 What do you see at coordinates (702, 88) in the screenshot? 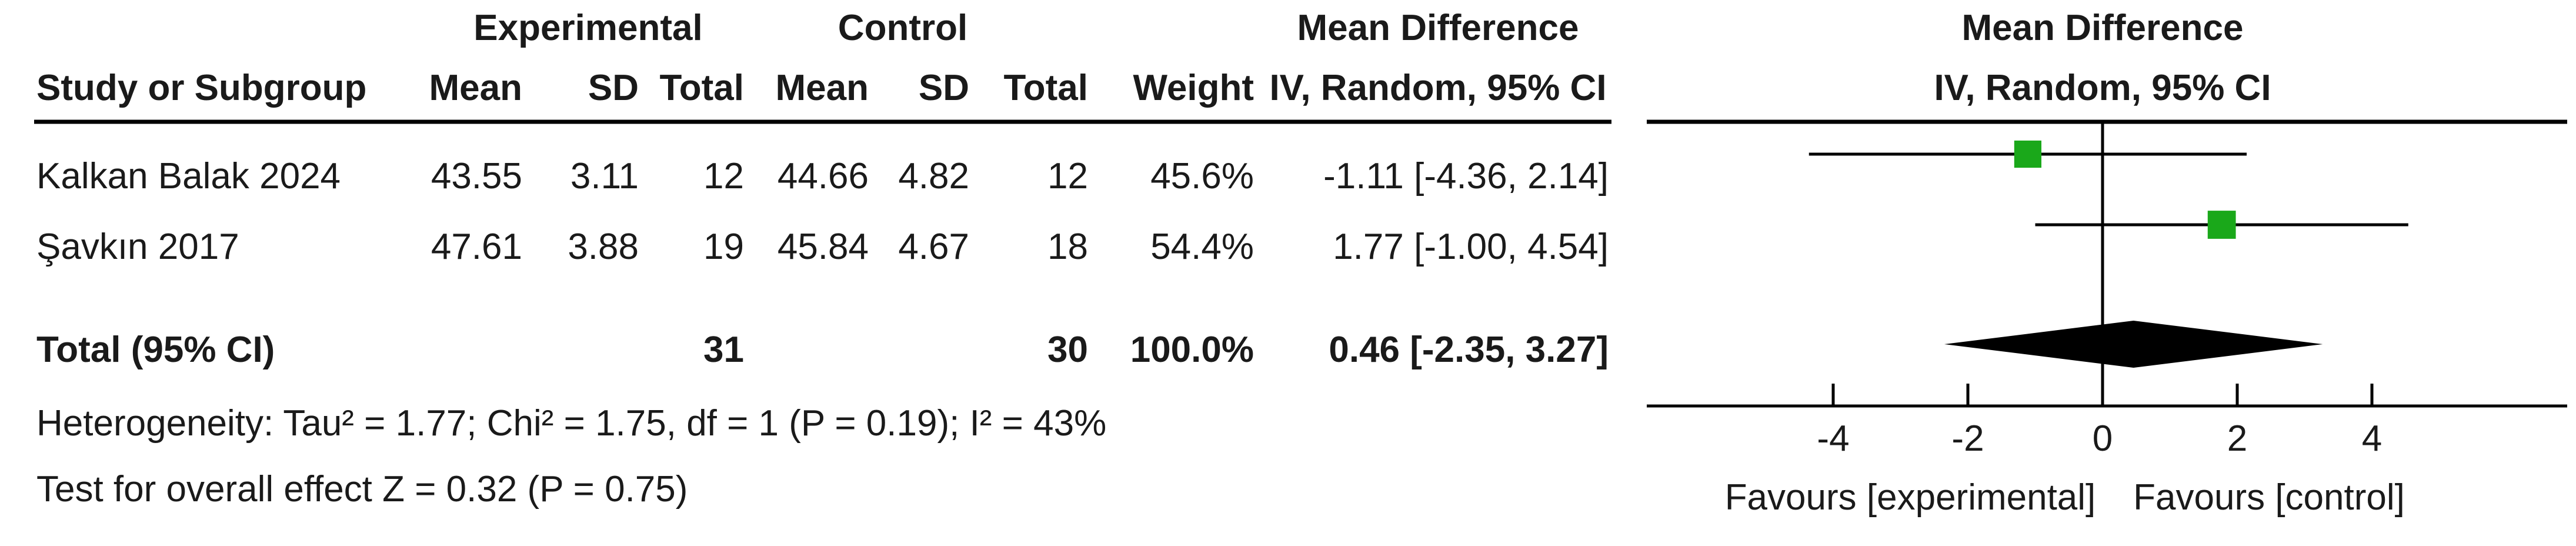
I see `header-exp-total: Total` at bounding box center [702, 88].